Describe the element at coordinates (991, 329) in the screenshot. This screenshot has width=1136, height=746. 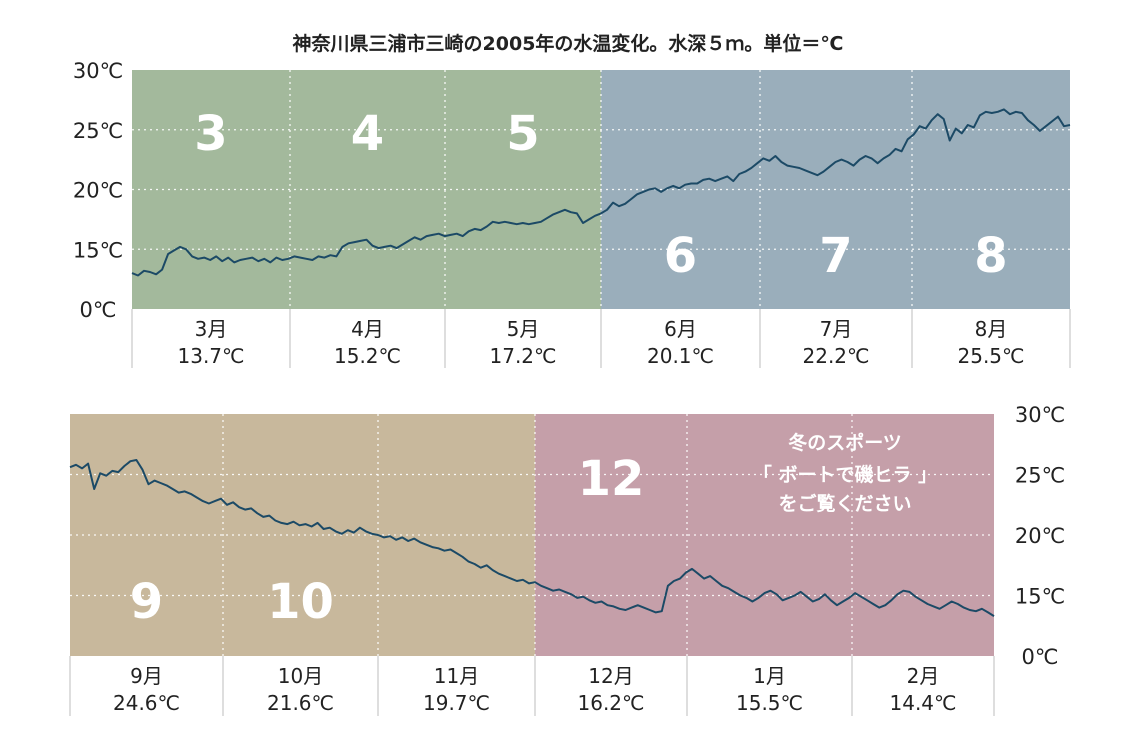
I see `month-label: 8月` at that location.